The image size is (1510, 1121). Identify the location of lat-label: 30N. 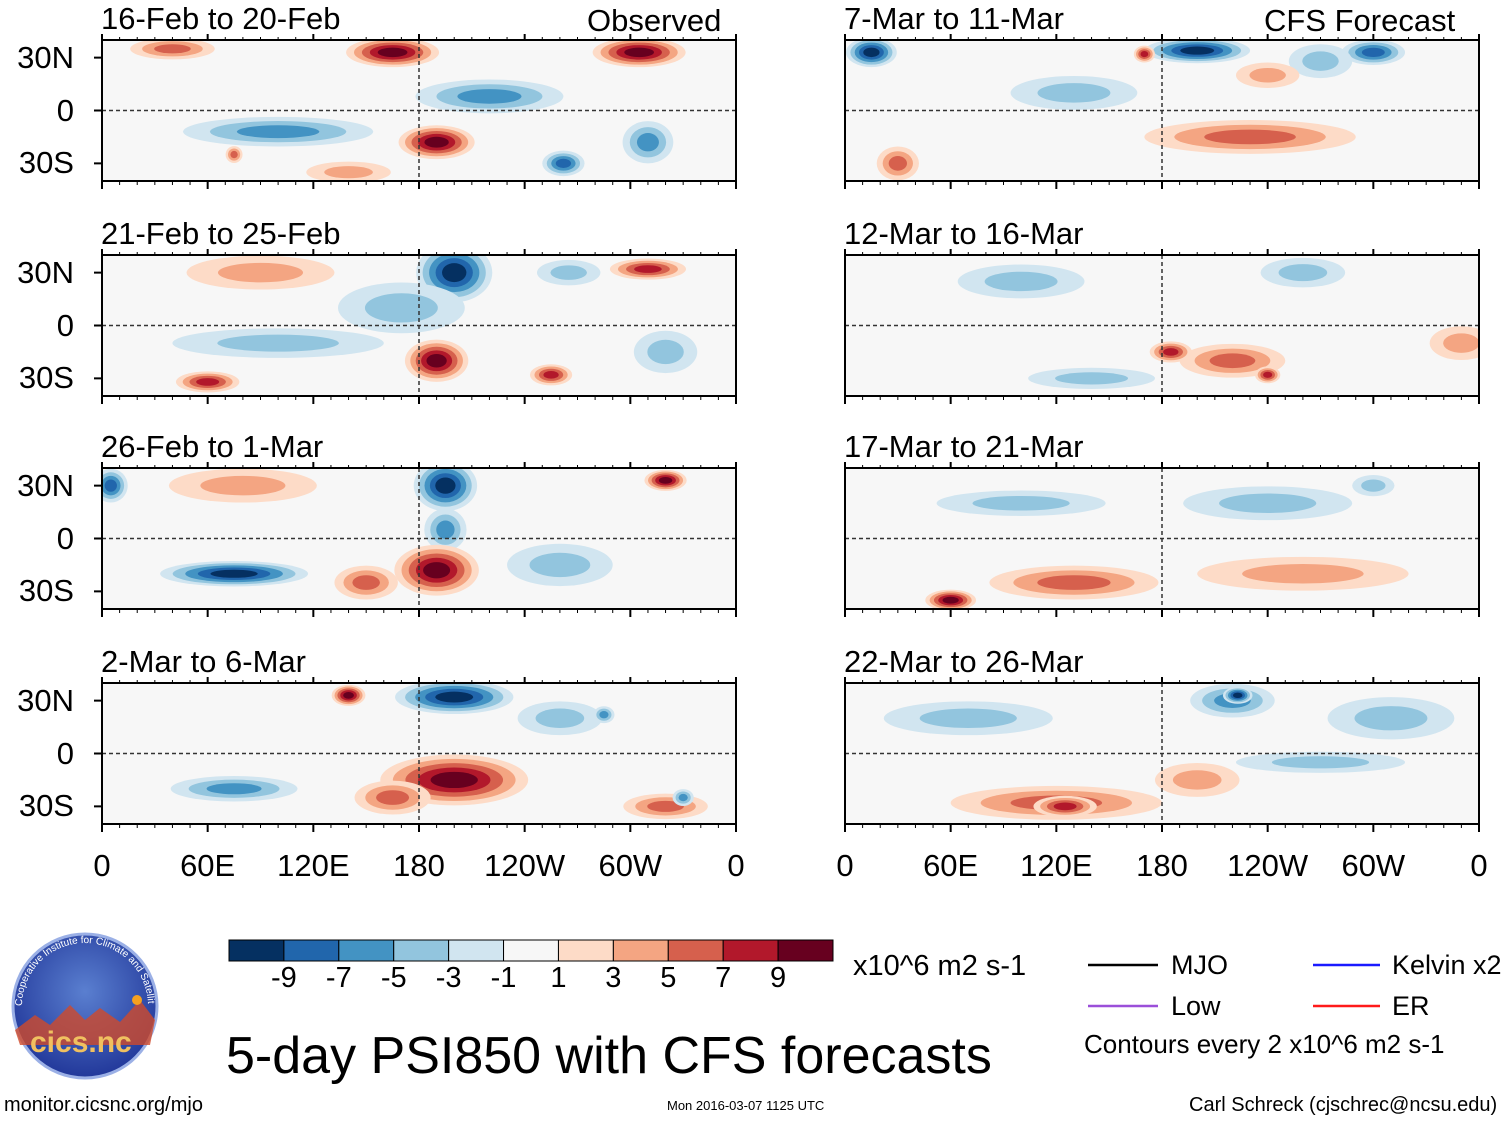
(45, 700).